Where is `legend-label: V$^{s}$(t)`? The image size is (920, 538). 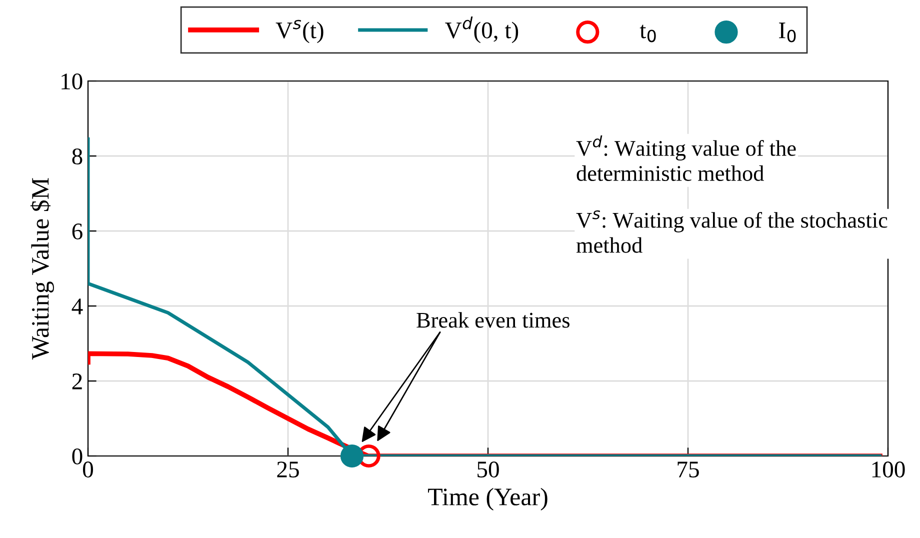
legend-label: V$^{s}$(t) is located at coordinates (300, 32).